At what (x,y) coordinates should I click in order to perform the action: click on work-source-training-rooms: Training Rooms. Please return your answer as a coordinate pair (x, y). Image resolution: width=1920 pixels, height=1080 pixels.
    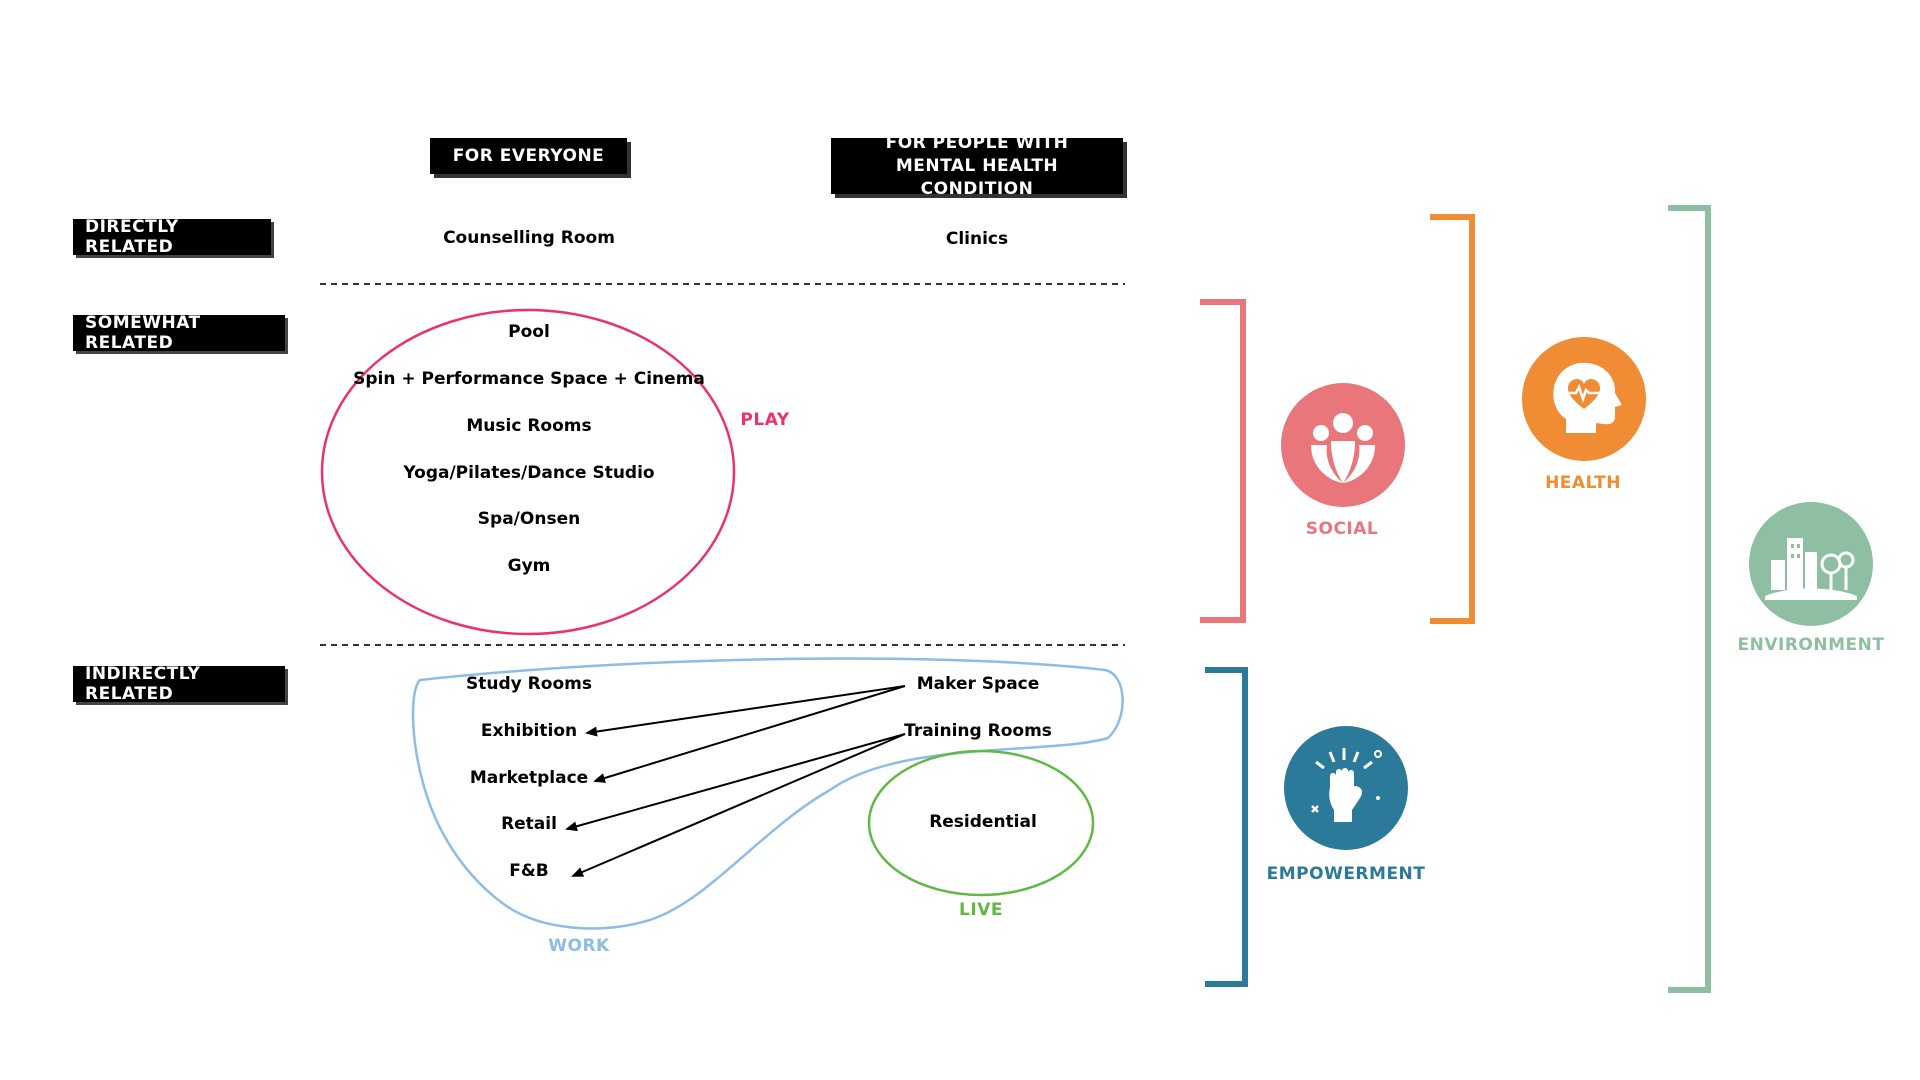
    Looking at the image, I should click on (978, 731).